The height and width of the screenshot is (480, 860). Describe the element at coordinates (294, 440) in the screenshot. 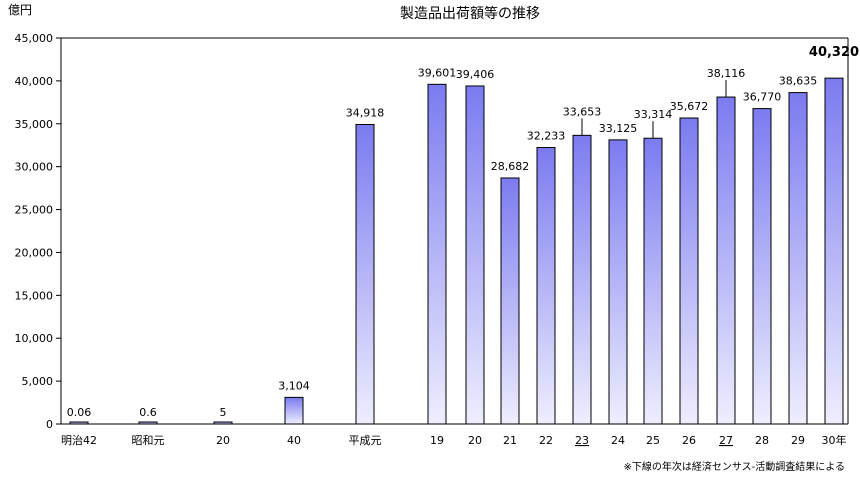

I see `x-tick-label: 40` at that location.